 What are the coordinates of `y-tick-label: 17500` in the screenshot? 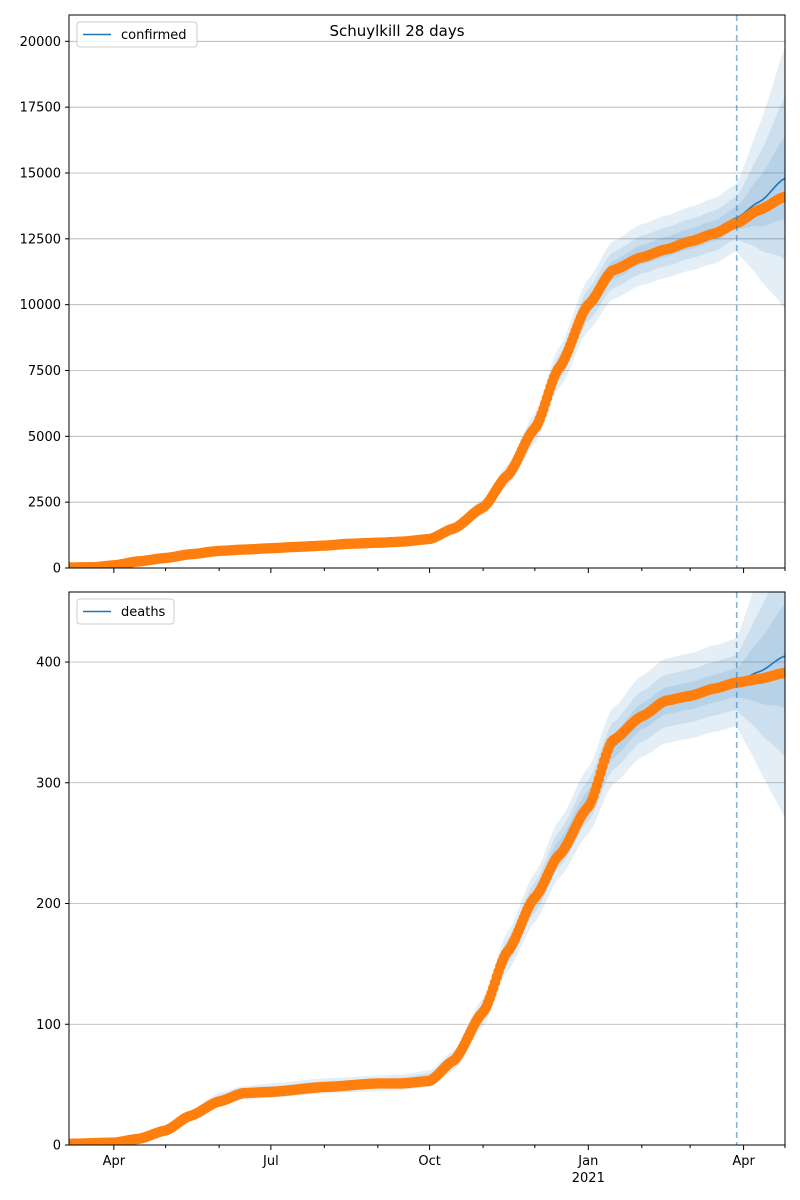 It's located at (40, 108).